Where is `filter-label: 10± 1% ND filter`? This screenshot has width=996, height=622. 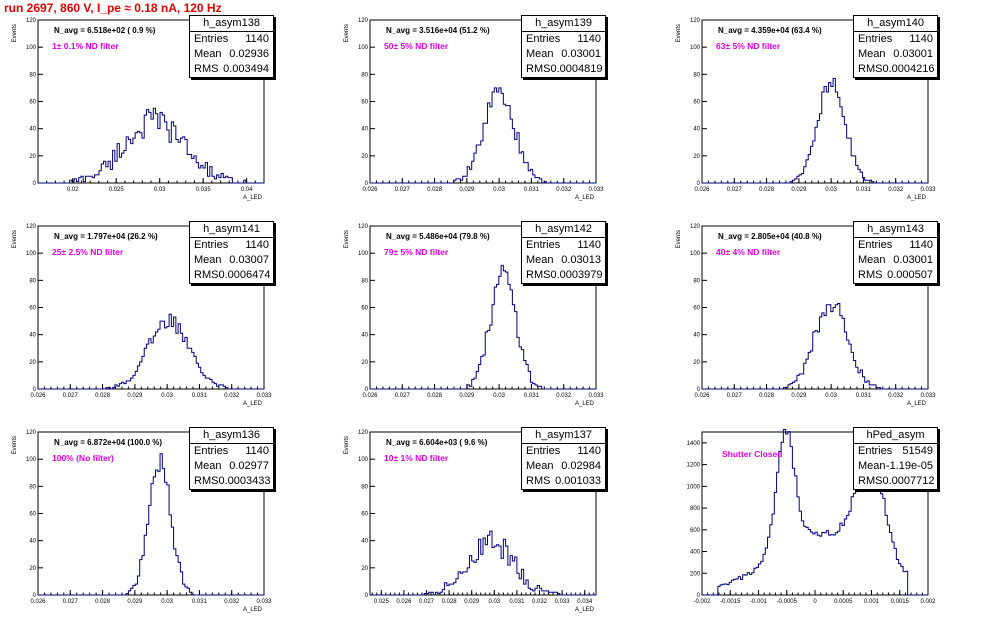
filter-label: 10± 1% ND filter is located at coordinates (416, 458).